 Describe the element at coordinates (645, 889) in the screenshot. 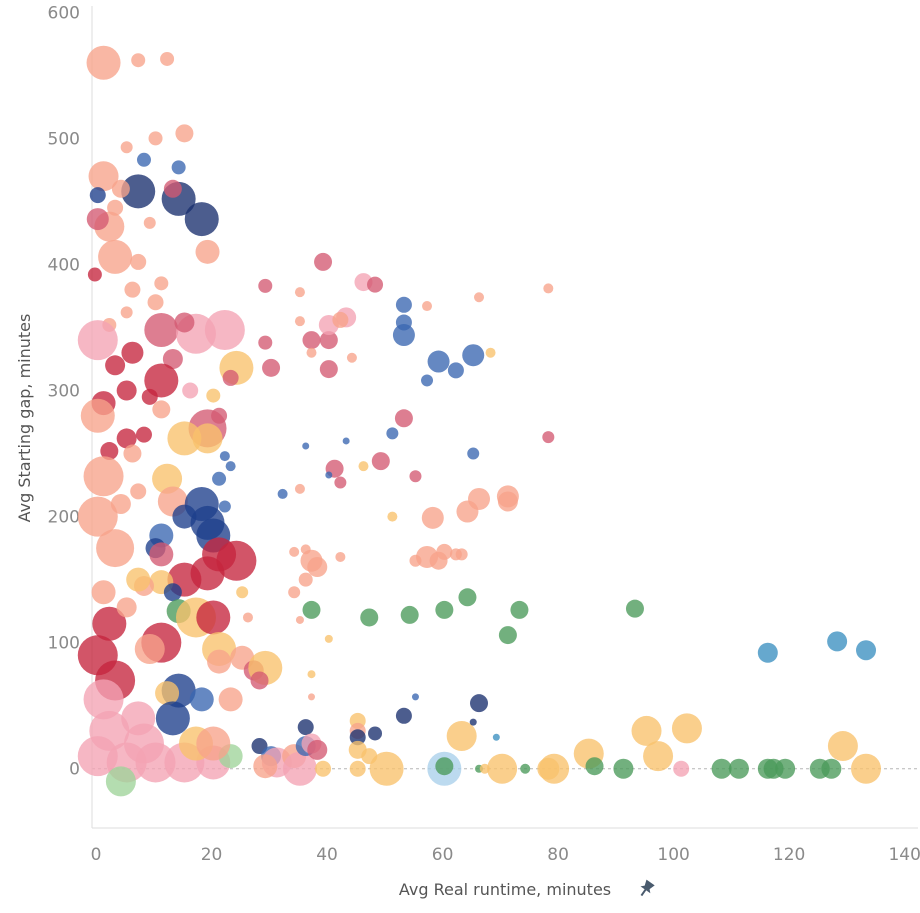

I see `pin-icon` at that location.